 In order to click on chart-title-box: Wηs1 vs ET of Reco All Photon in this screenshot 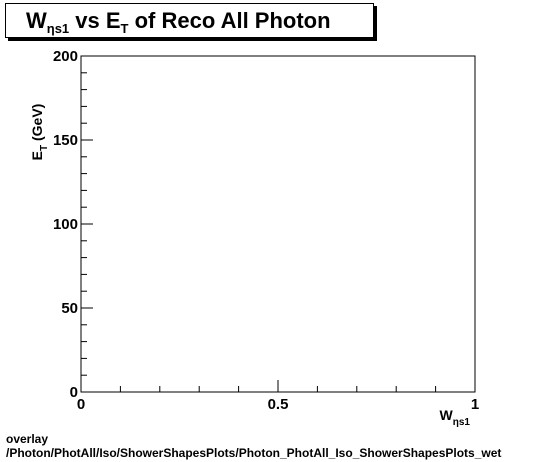, I will do `click(189, 20)`.